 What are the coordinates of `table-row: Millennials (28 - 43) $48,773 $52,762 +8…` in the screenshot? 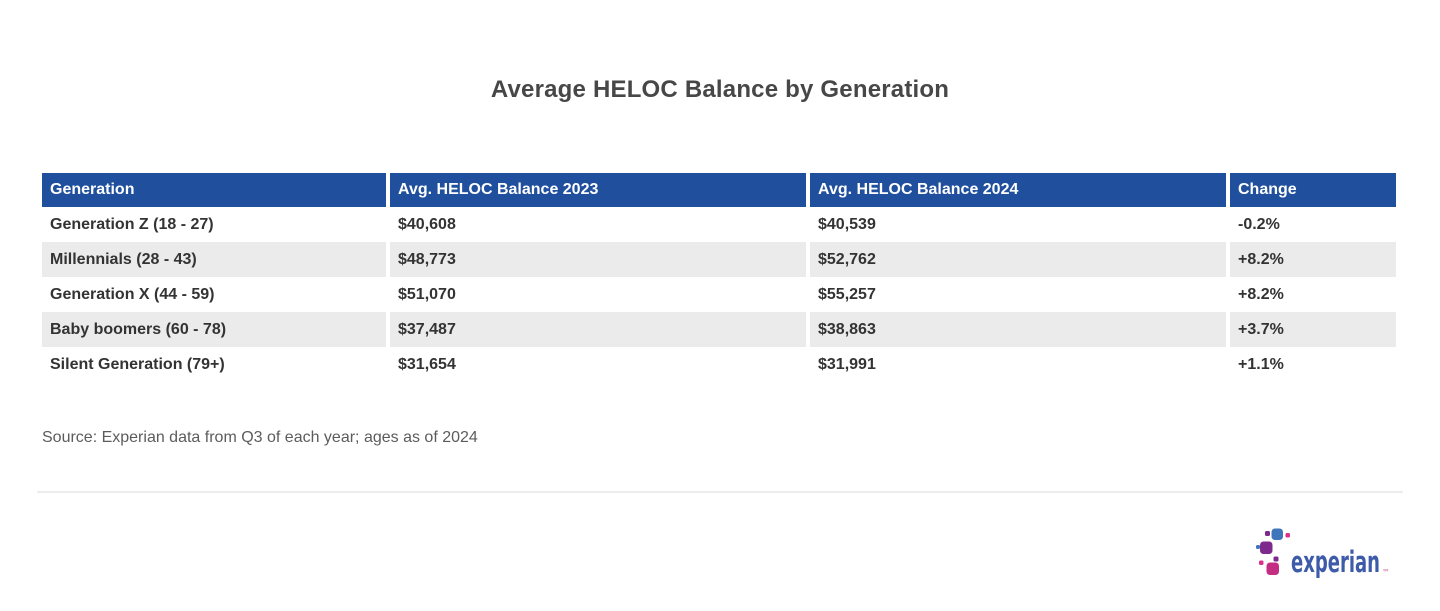 It's located at (719, 259).